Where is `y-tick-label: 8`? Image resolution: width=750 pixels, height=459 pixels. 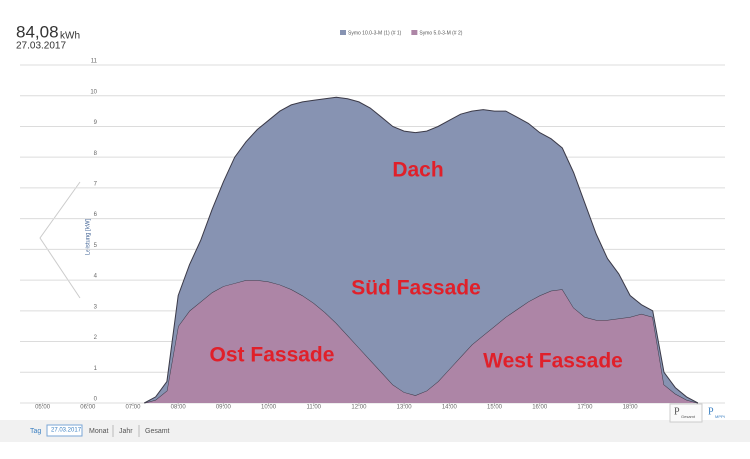
y-tick-label: 8 is located at coordinates (96, 154).